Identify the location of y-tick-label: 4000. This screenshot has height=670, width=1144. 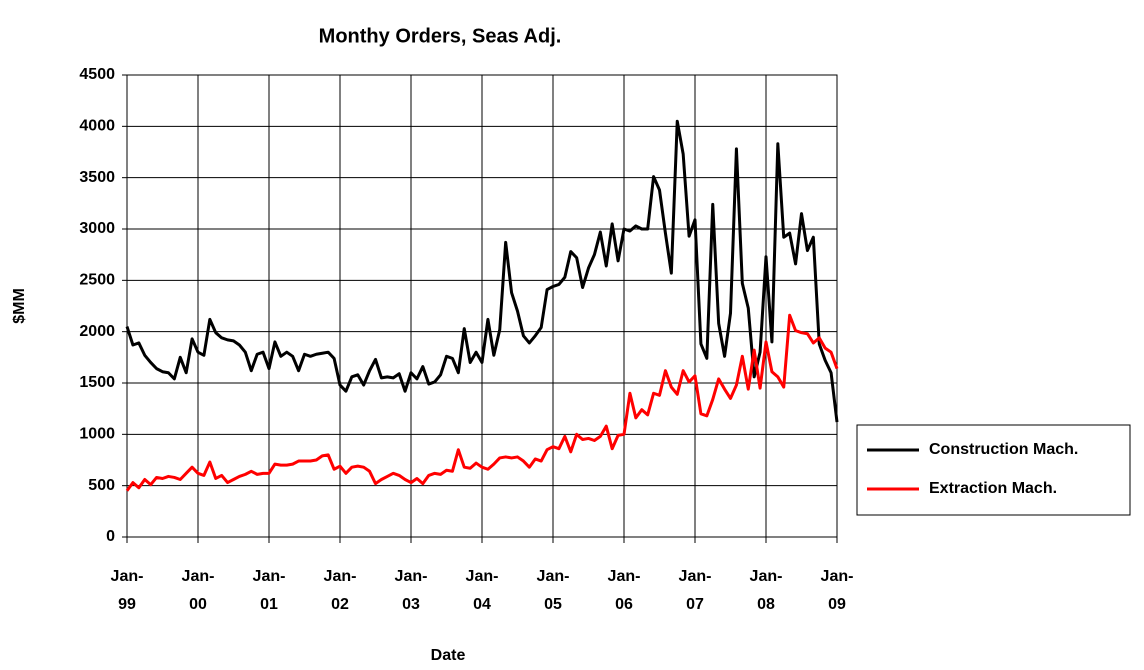
(97, 126).